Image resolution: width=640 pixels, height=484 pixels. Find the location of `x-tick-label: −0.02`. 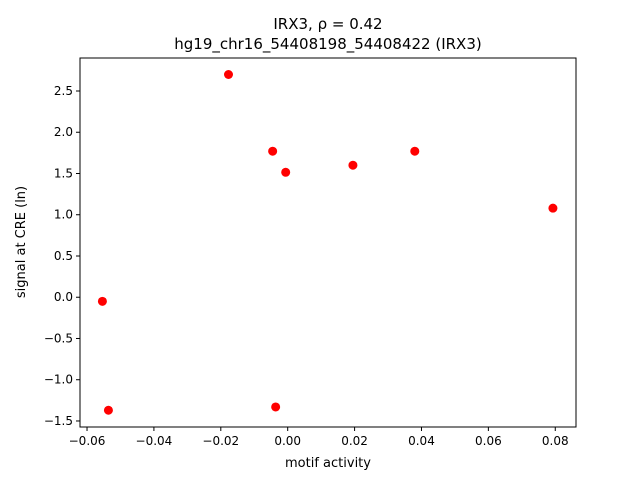

x-tick-label: −0.02 is located at coordinates (220, 441).